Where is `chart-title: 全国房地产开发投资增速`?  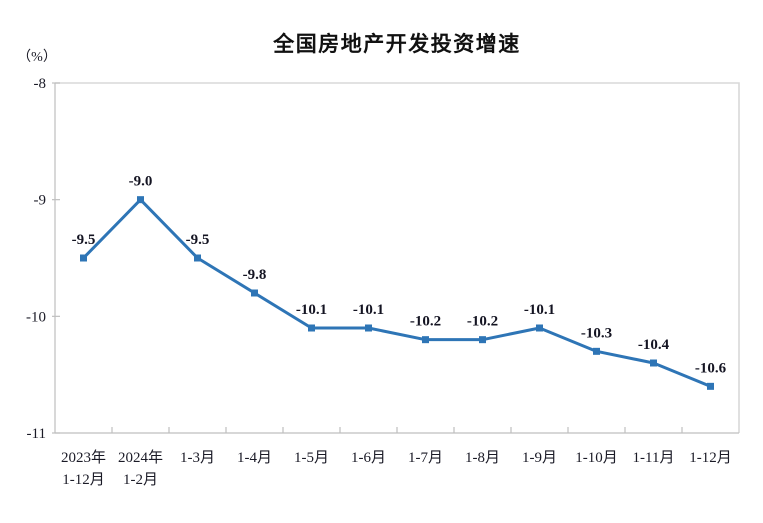
chart-title: 全国房地产开发投资增速 is located at coordinates (397, 44).